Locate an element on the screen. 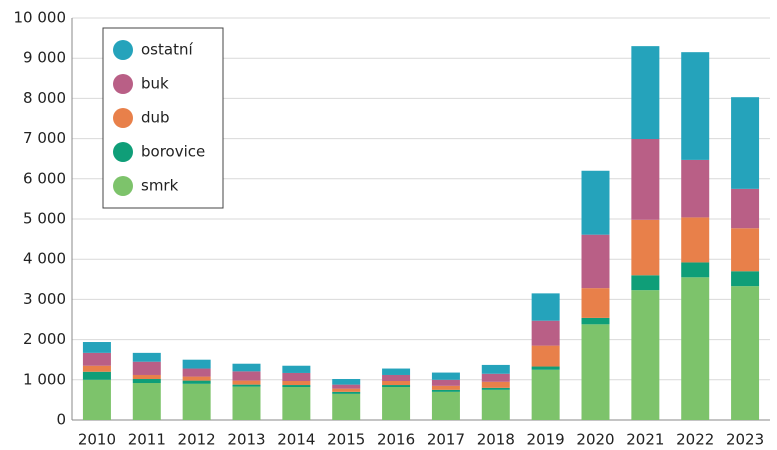 This screenshot has height=450, width=777. legend-label: smrk is located at coordinates (160, 186).